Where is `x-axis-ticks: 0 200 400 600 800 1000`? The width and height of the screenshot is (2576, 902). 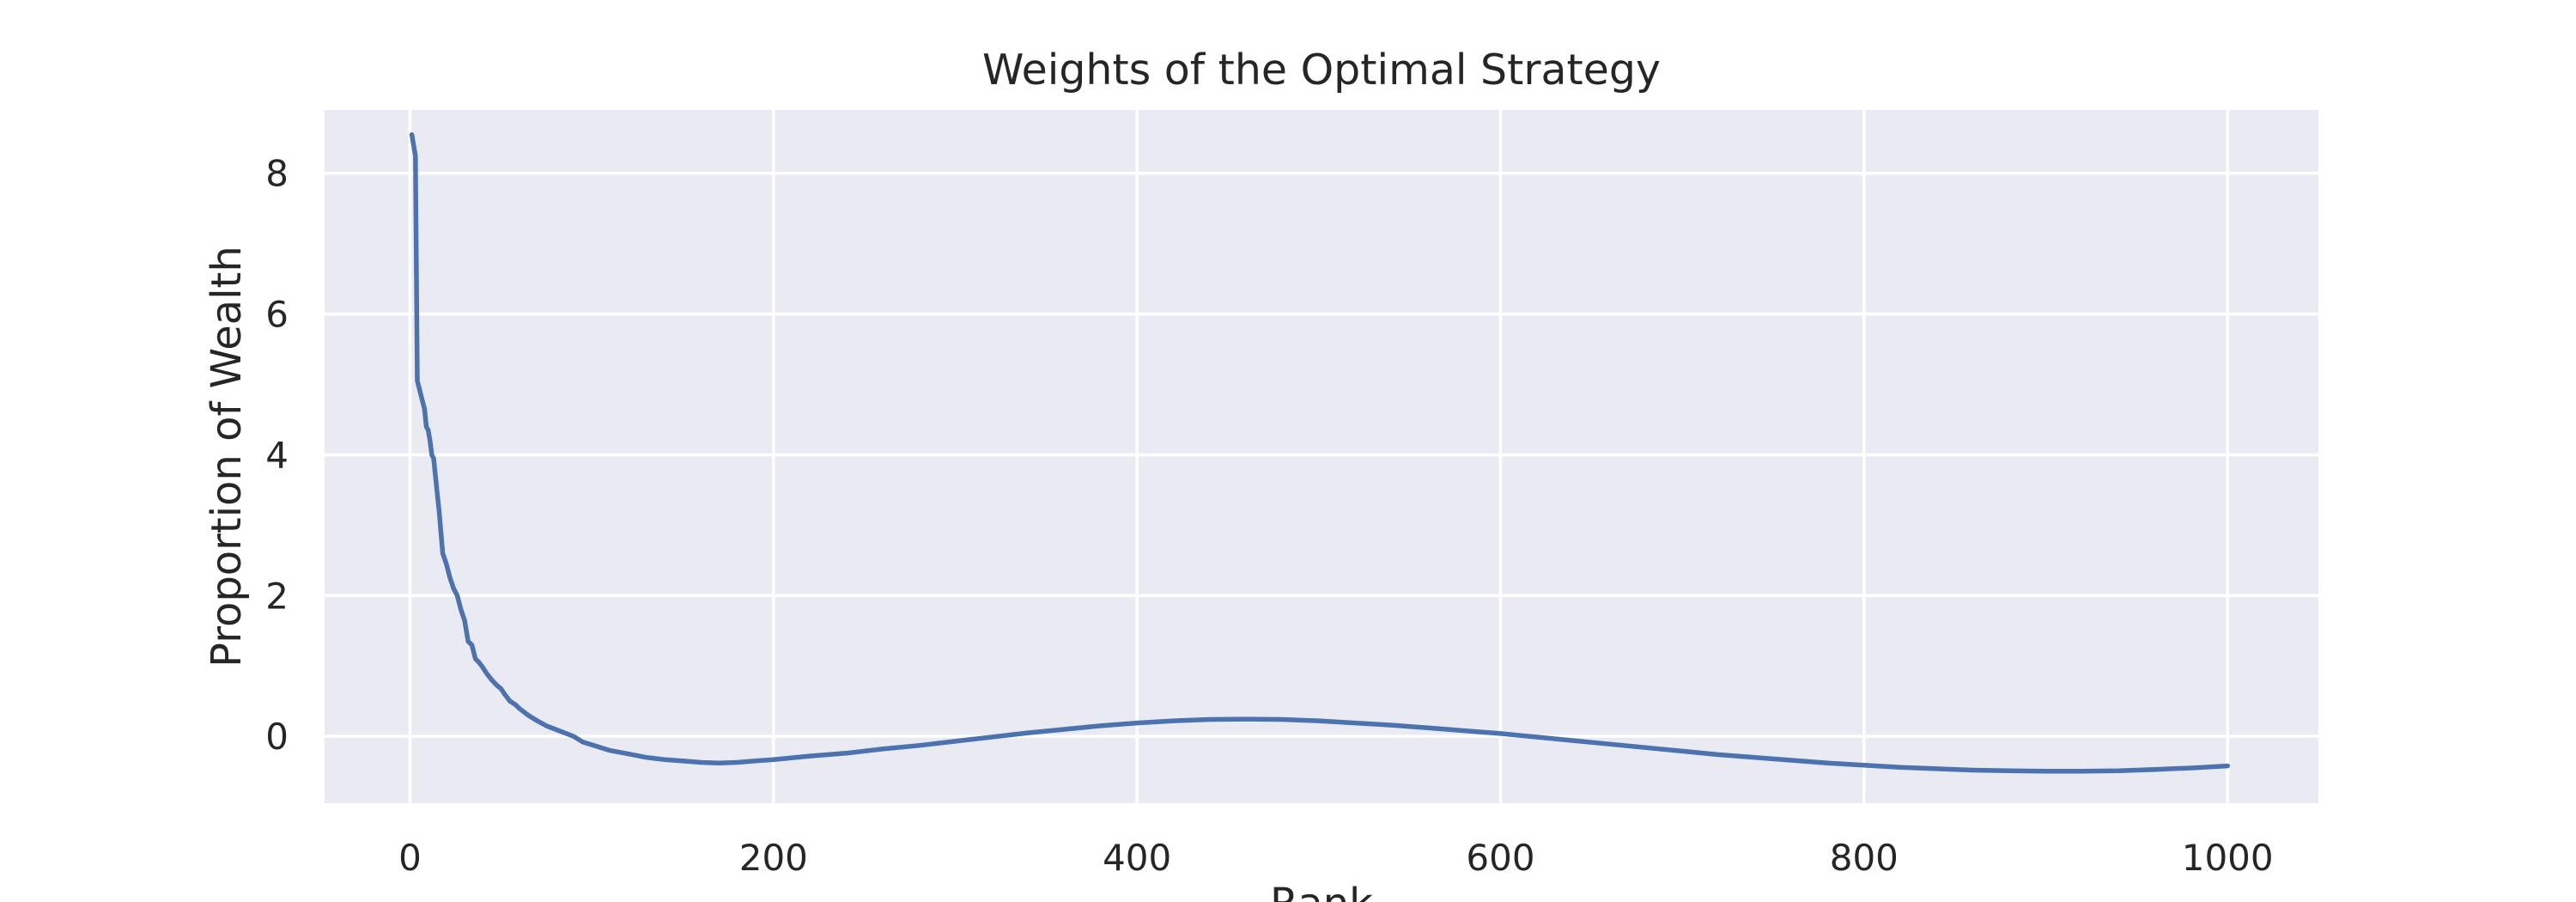 x-axis-ticks: 0 200 400 600 800 1000 is located at coordinates (1335, 858).